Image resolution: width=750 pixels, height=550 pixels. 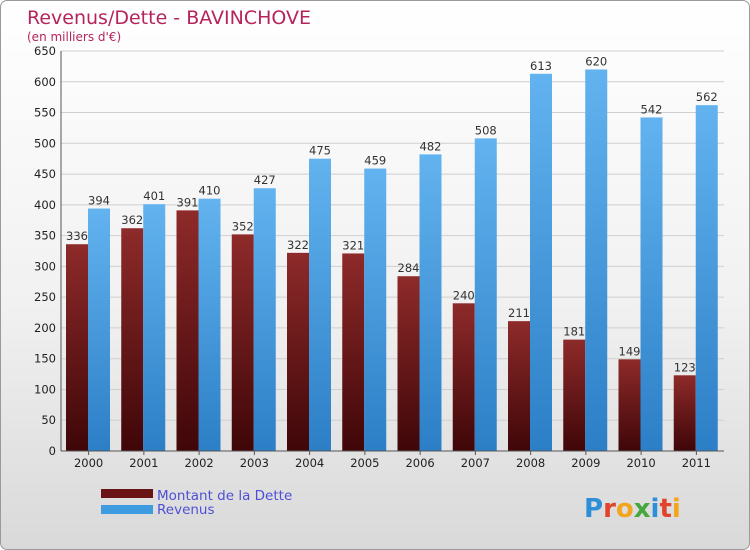 I want to click on data-label: 394, so click(x=99, y=201).